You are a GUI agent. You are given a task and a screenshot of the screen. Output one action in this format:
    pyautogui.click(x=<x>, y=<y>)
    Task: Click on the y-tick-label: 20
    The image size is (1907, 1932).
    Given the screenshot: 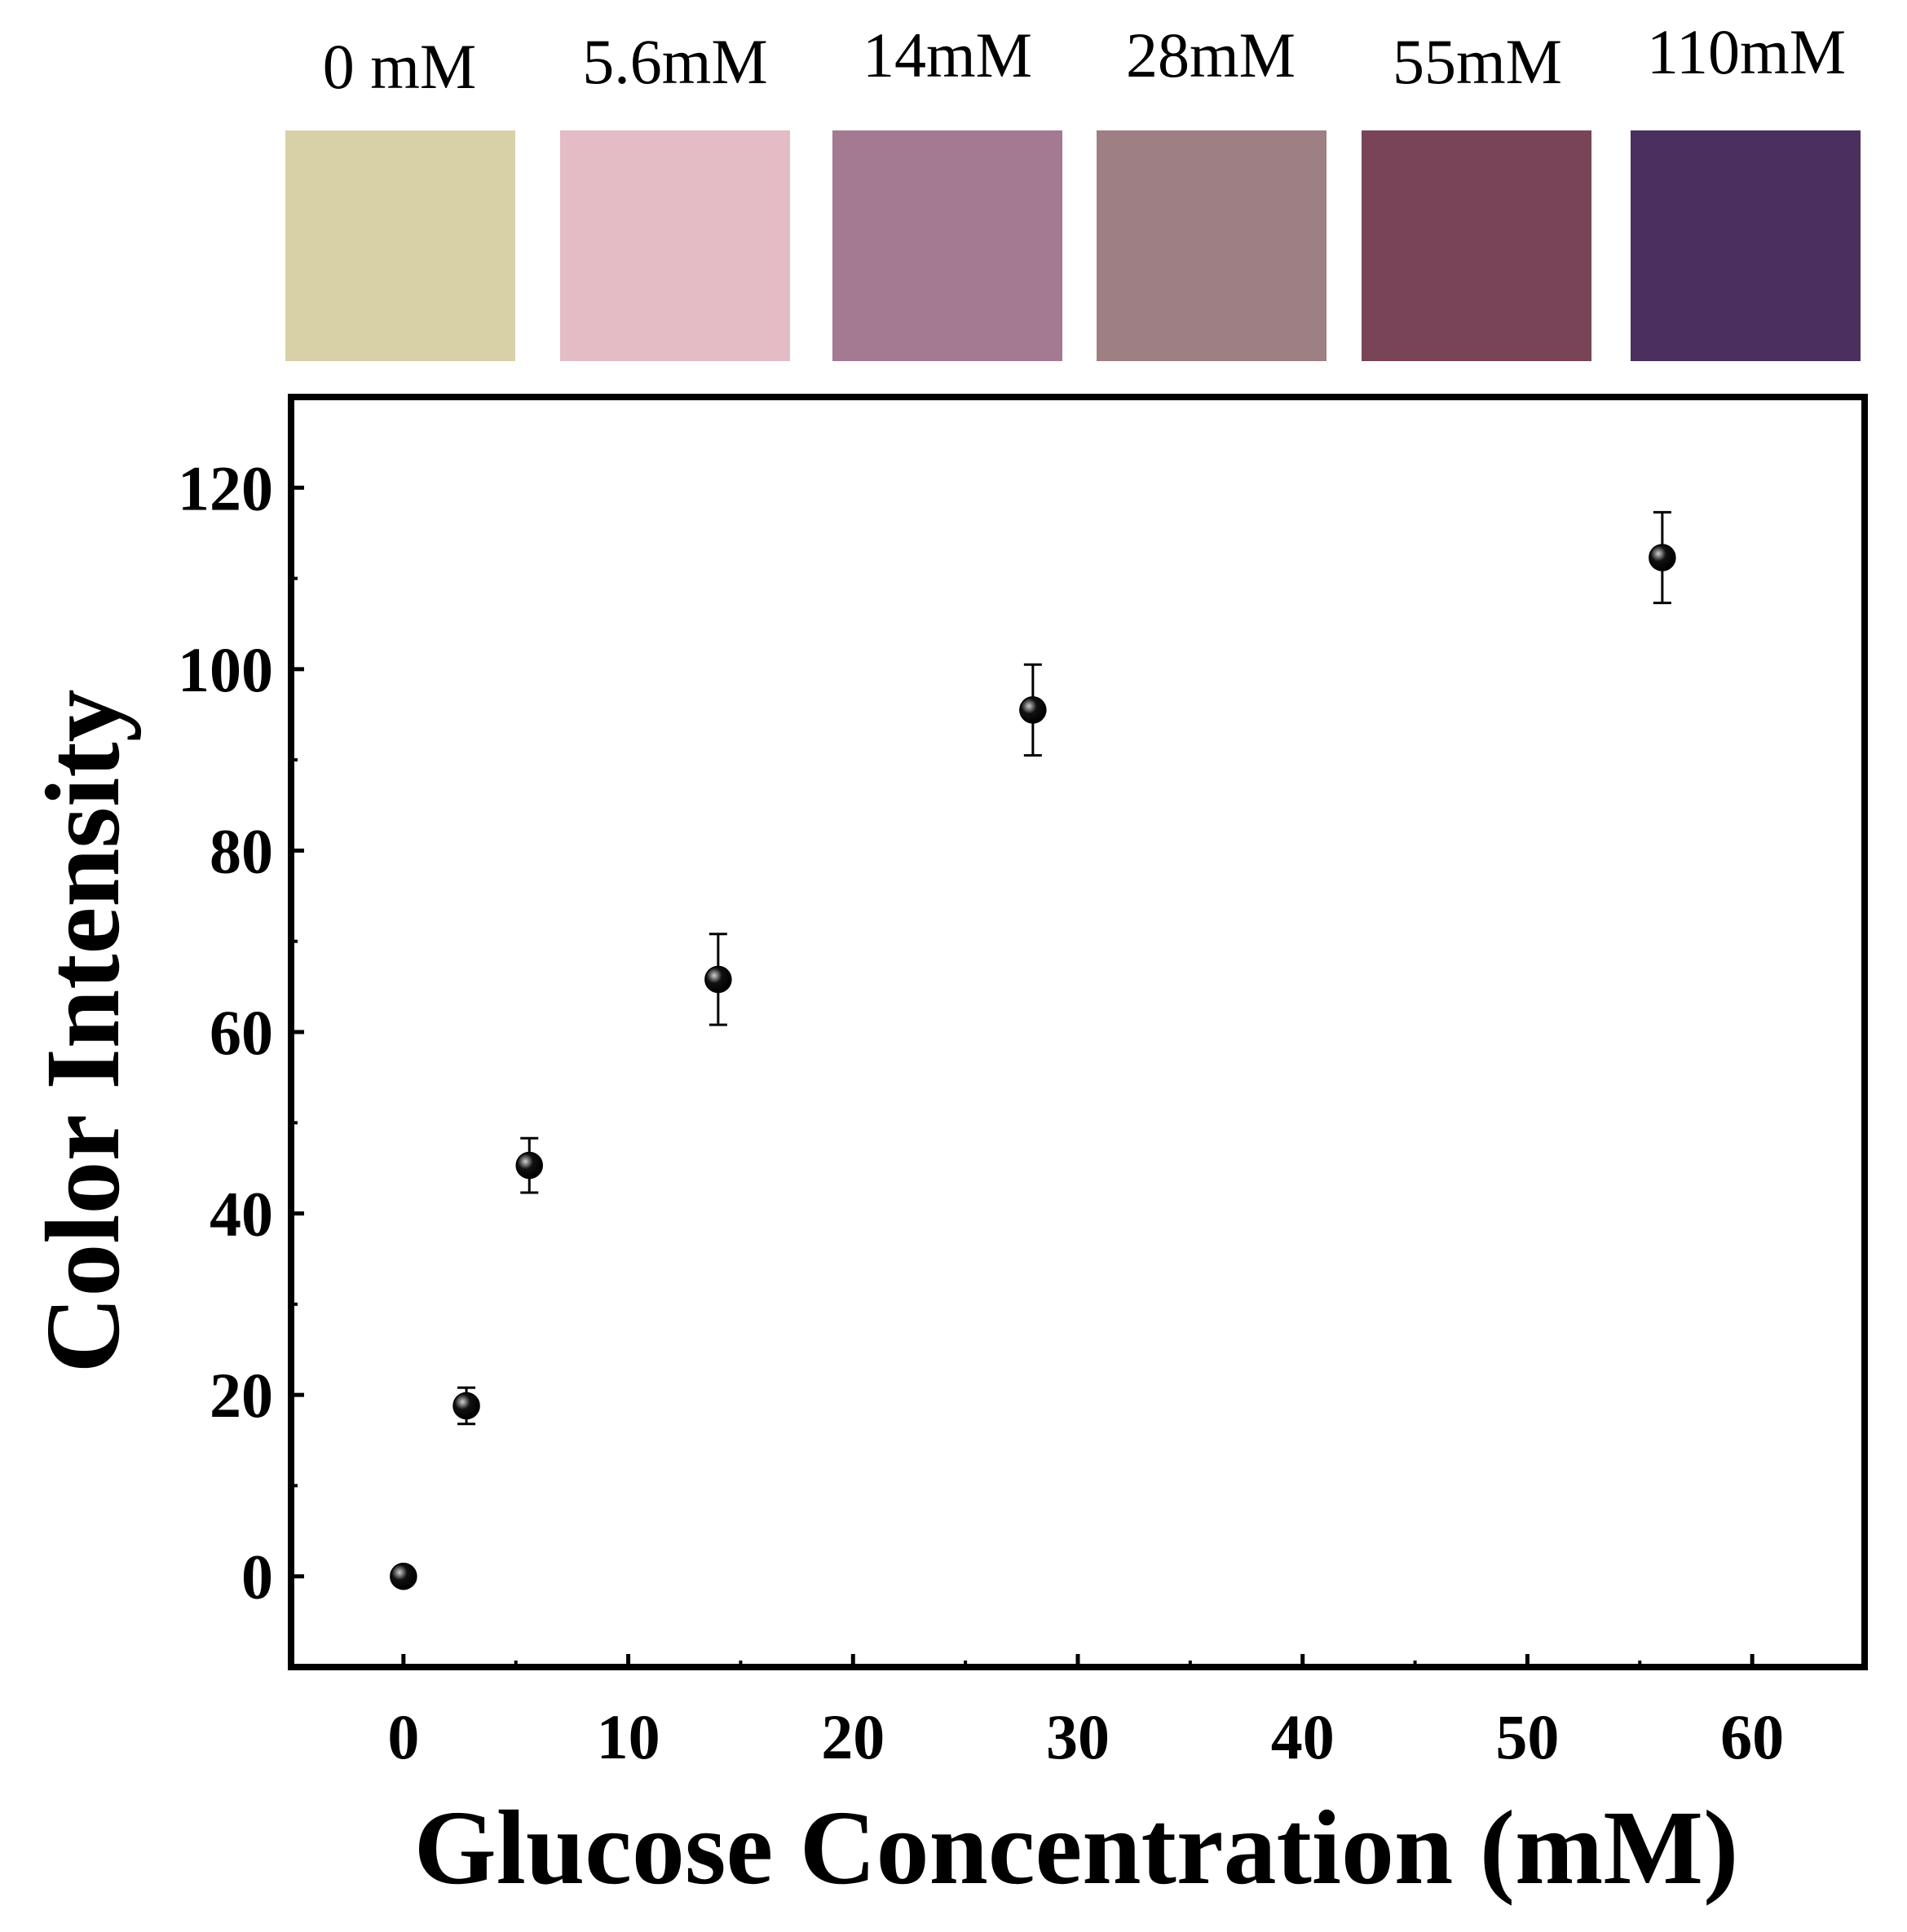 What is the action you would take?
    pyautogui.click(x=241, y=1395)
    